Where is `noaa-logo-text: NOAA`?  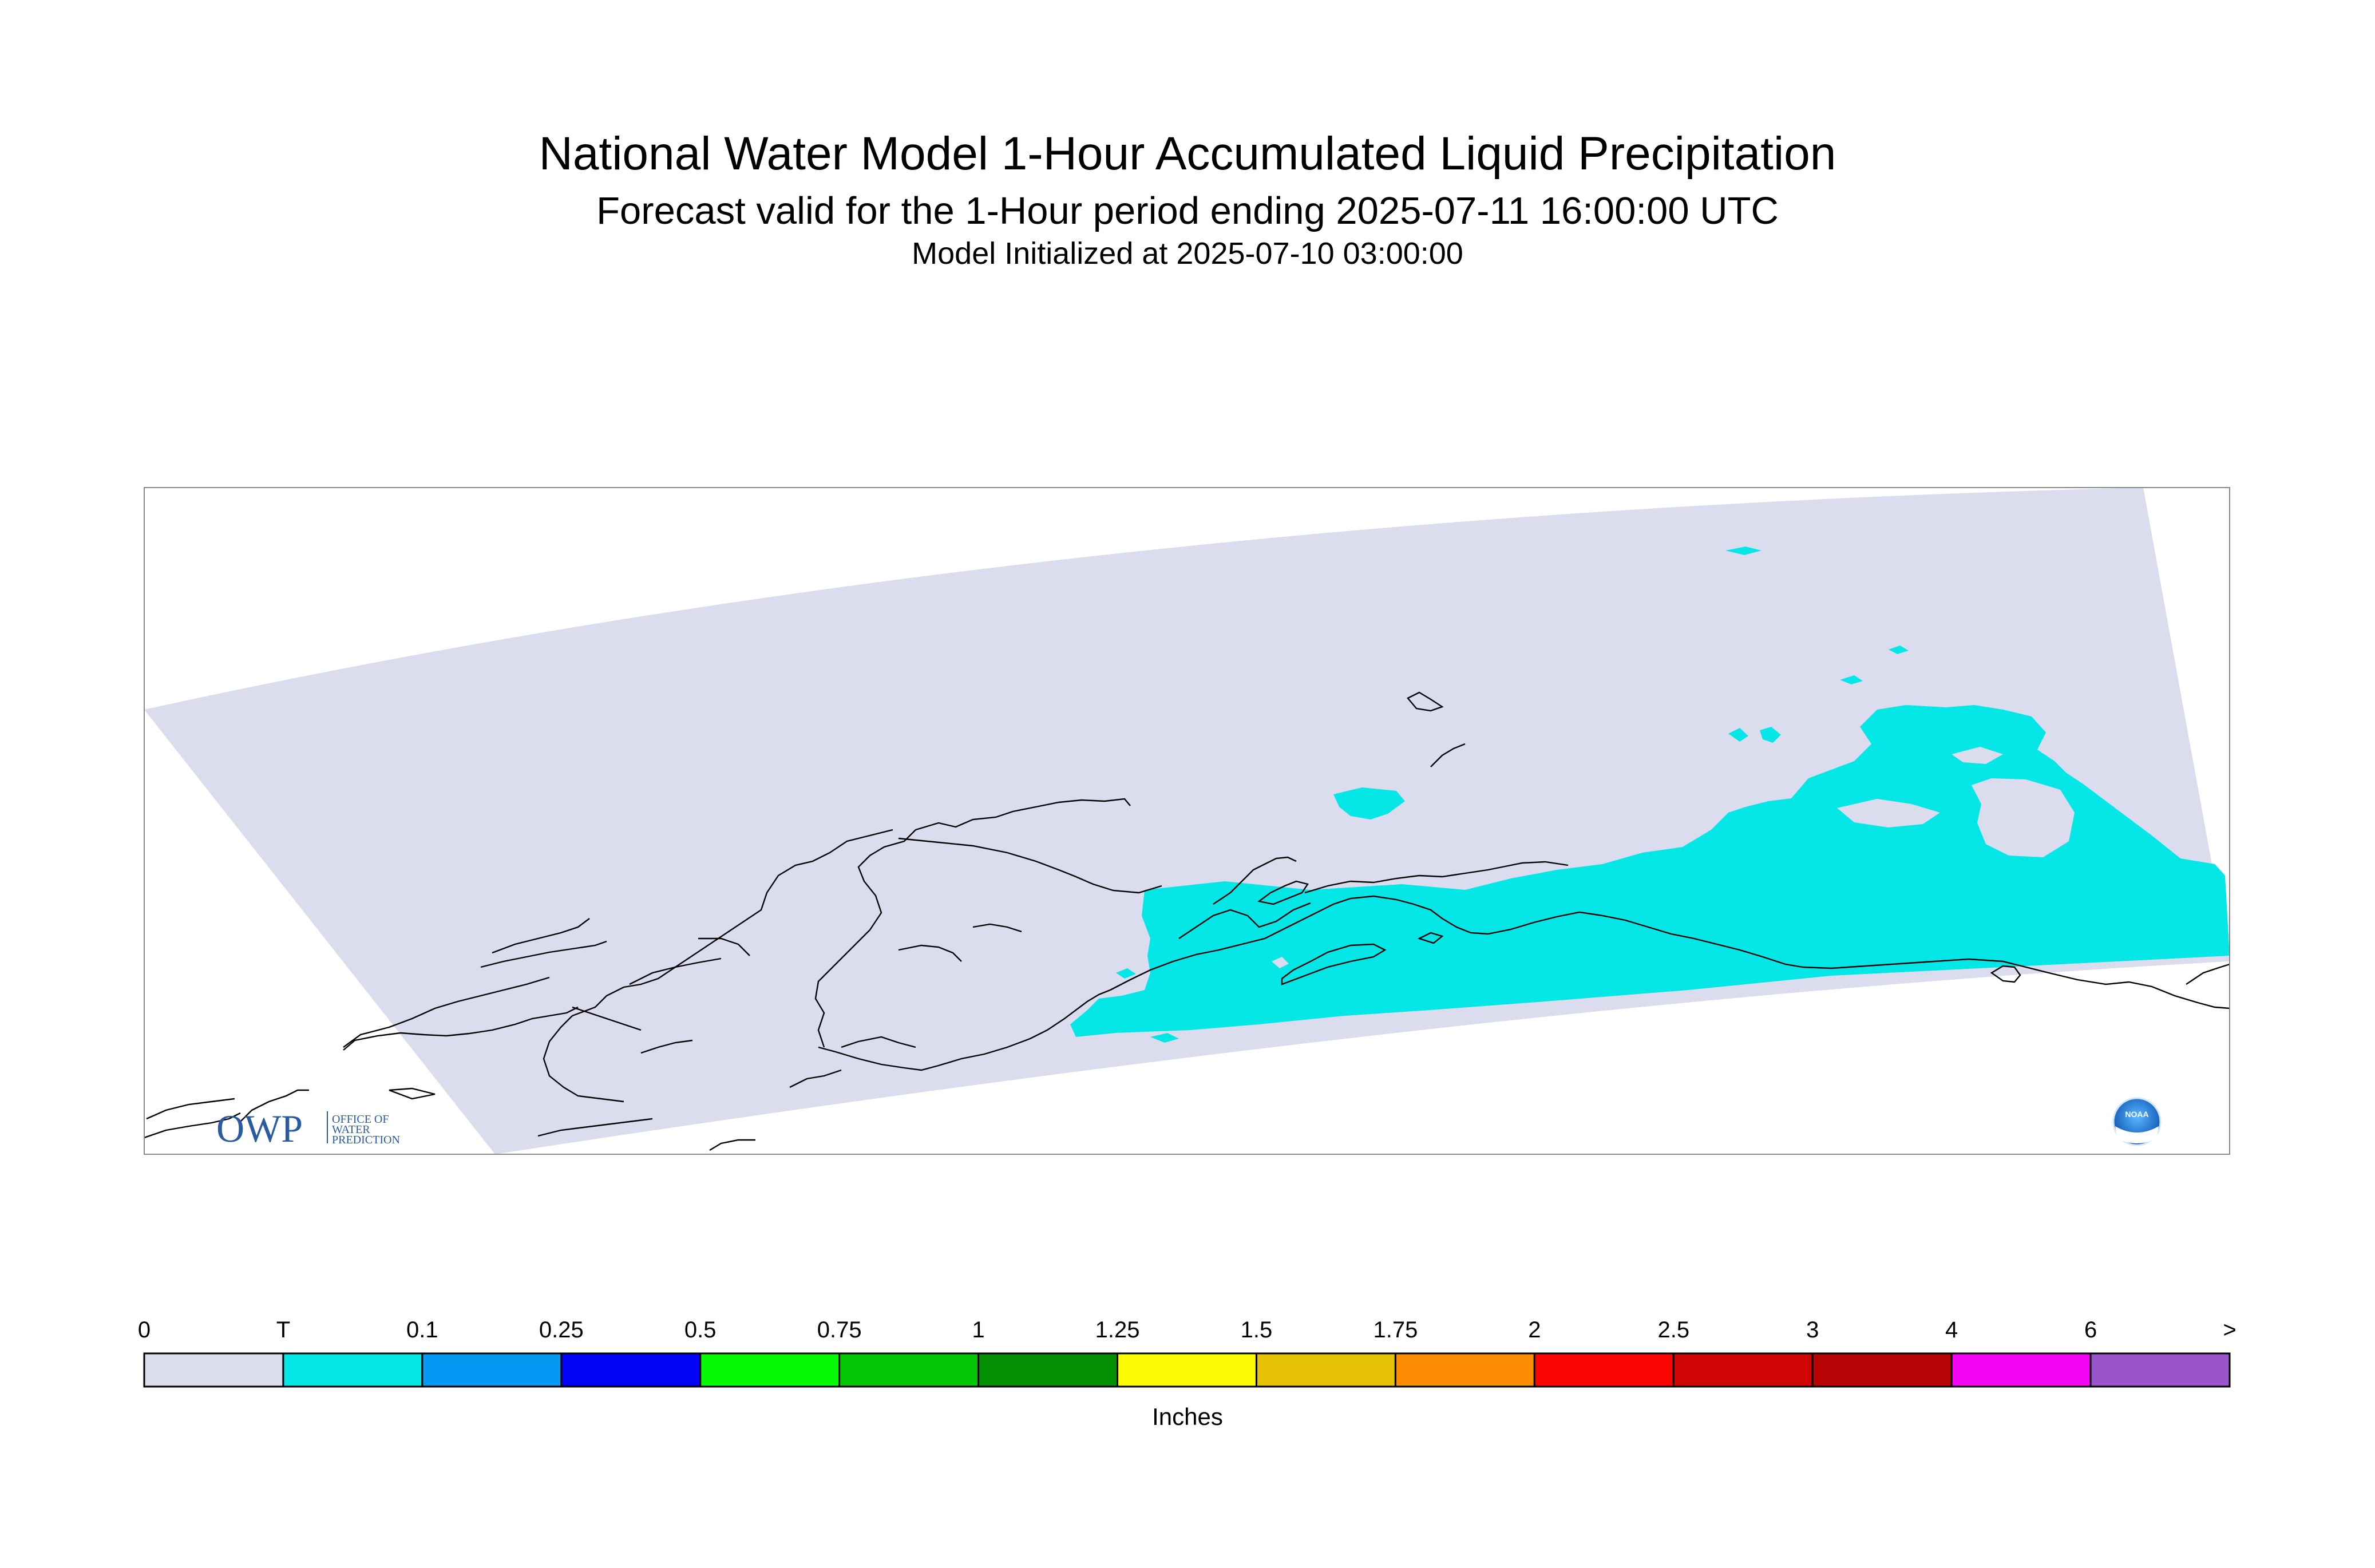 noaa-logo-text: NOAA is located at coordinates (2137, 1114).